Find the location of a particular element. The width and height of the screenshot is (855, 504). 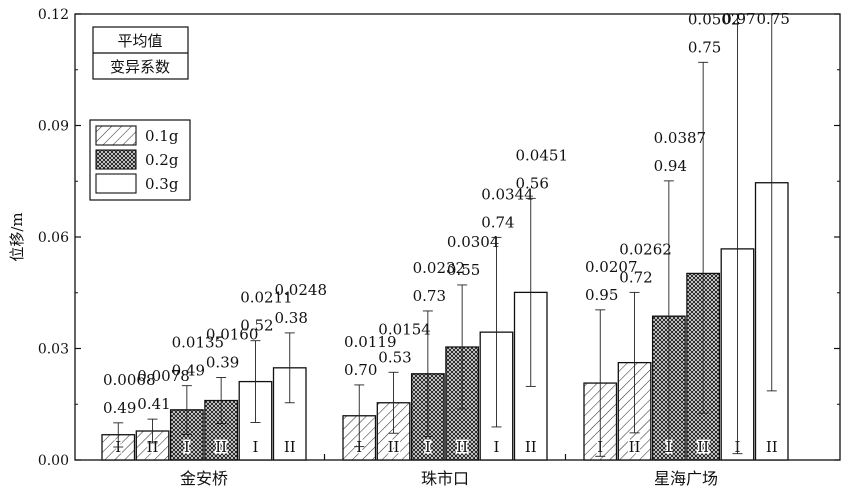

legend: 0.1g 0.2g 0.3g is located at coordinates (140, 160).